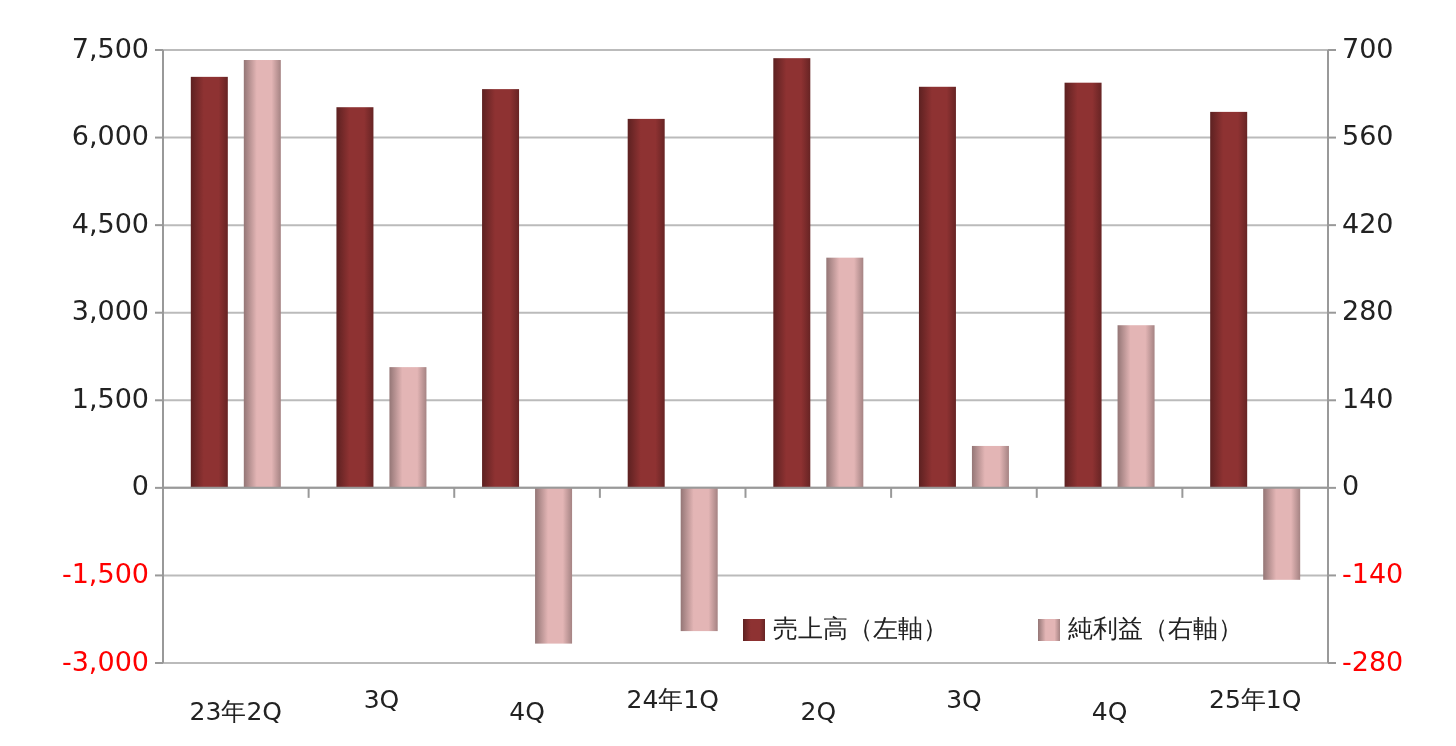 This screenshot has width=1456, height=746. I want to click on y2-tick-label: 700, so click(1368, 48).